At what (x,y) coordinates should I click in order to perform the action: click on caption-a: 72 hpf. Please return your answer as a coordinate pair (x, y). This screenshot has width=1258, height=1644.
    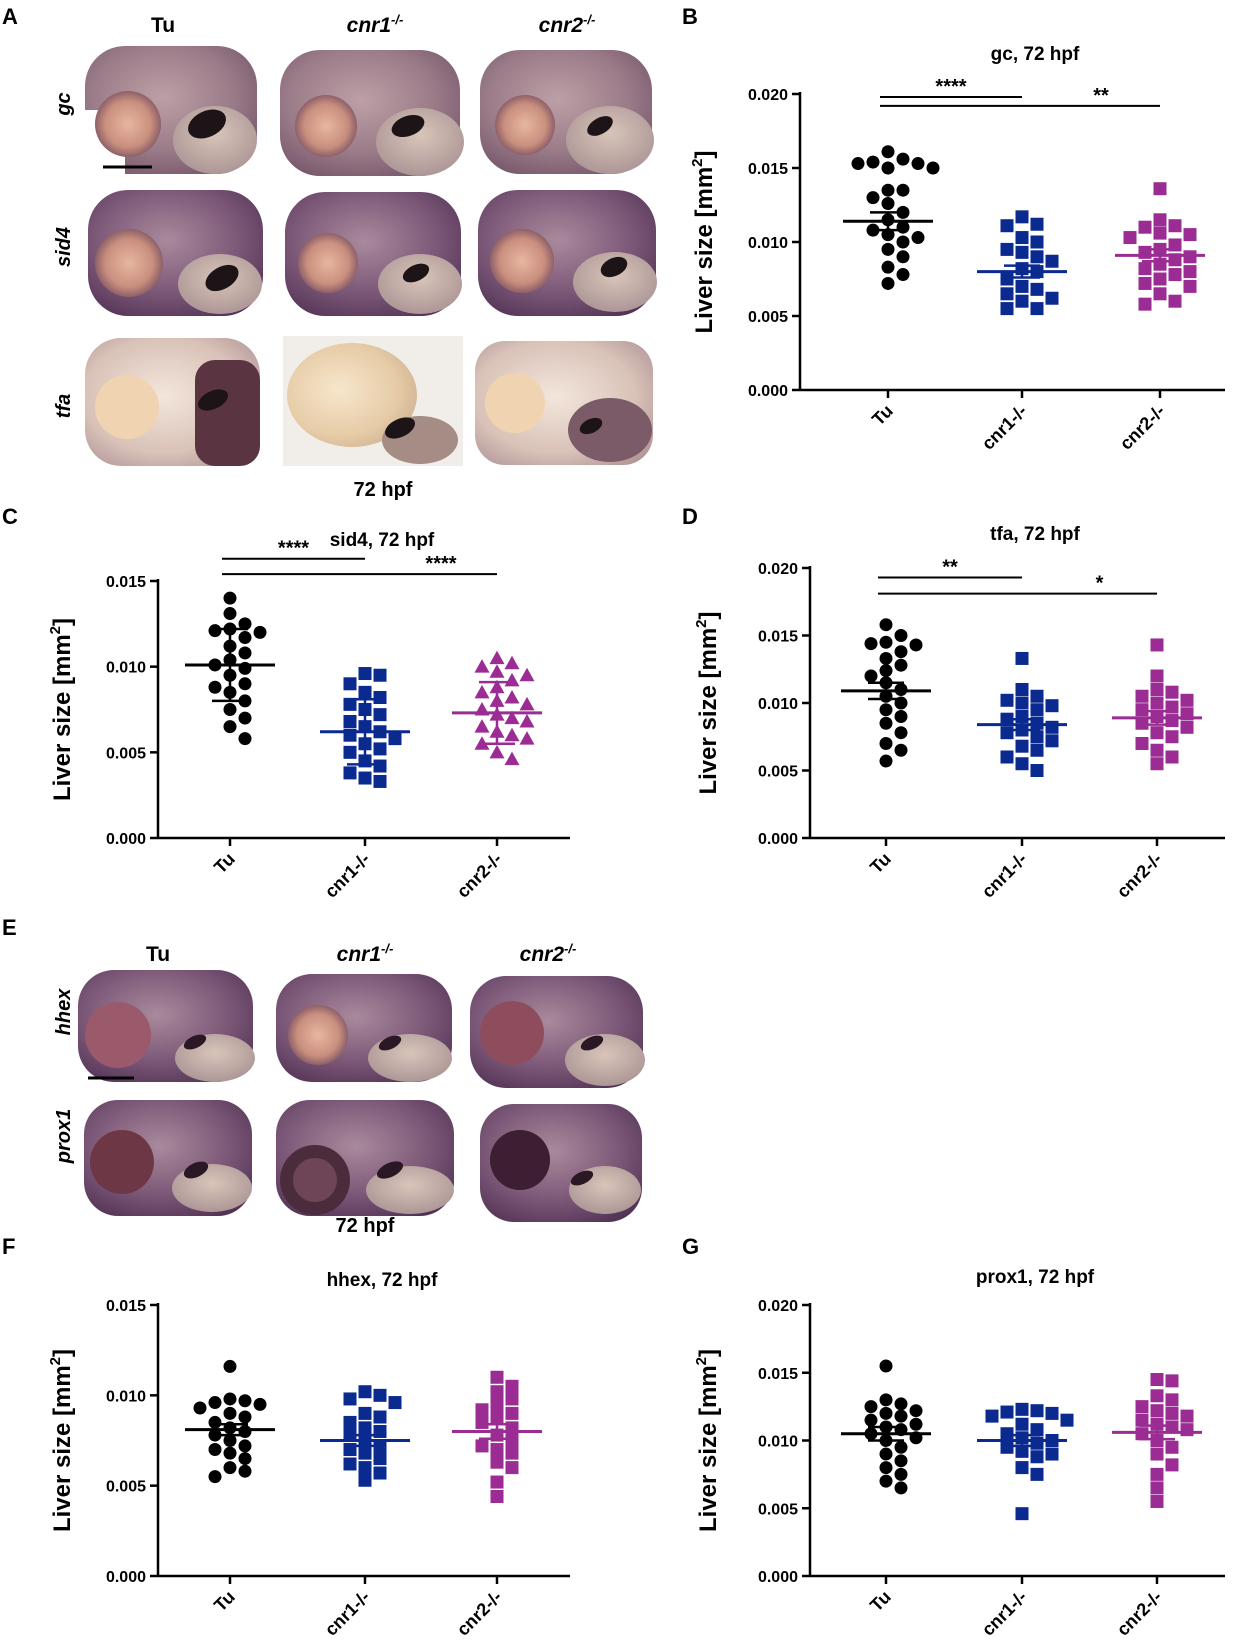
    Looking at the image, I should click on (383, 490).